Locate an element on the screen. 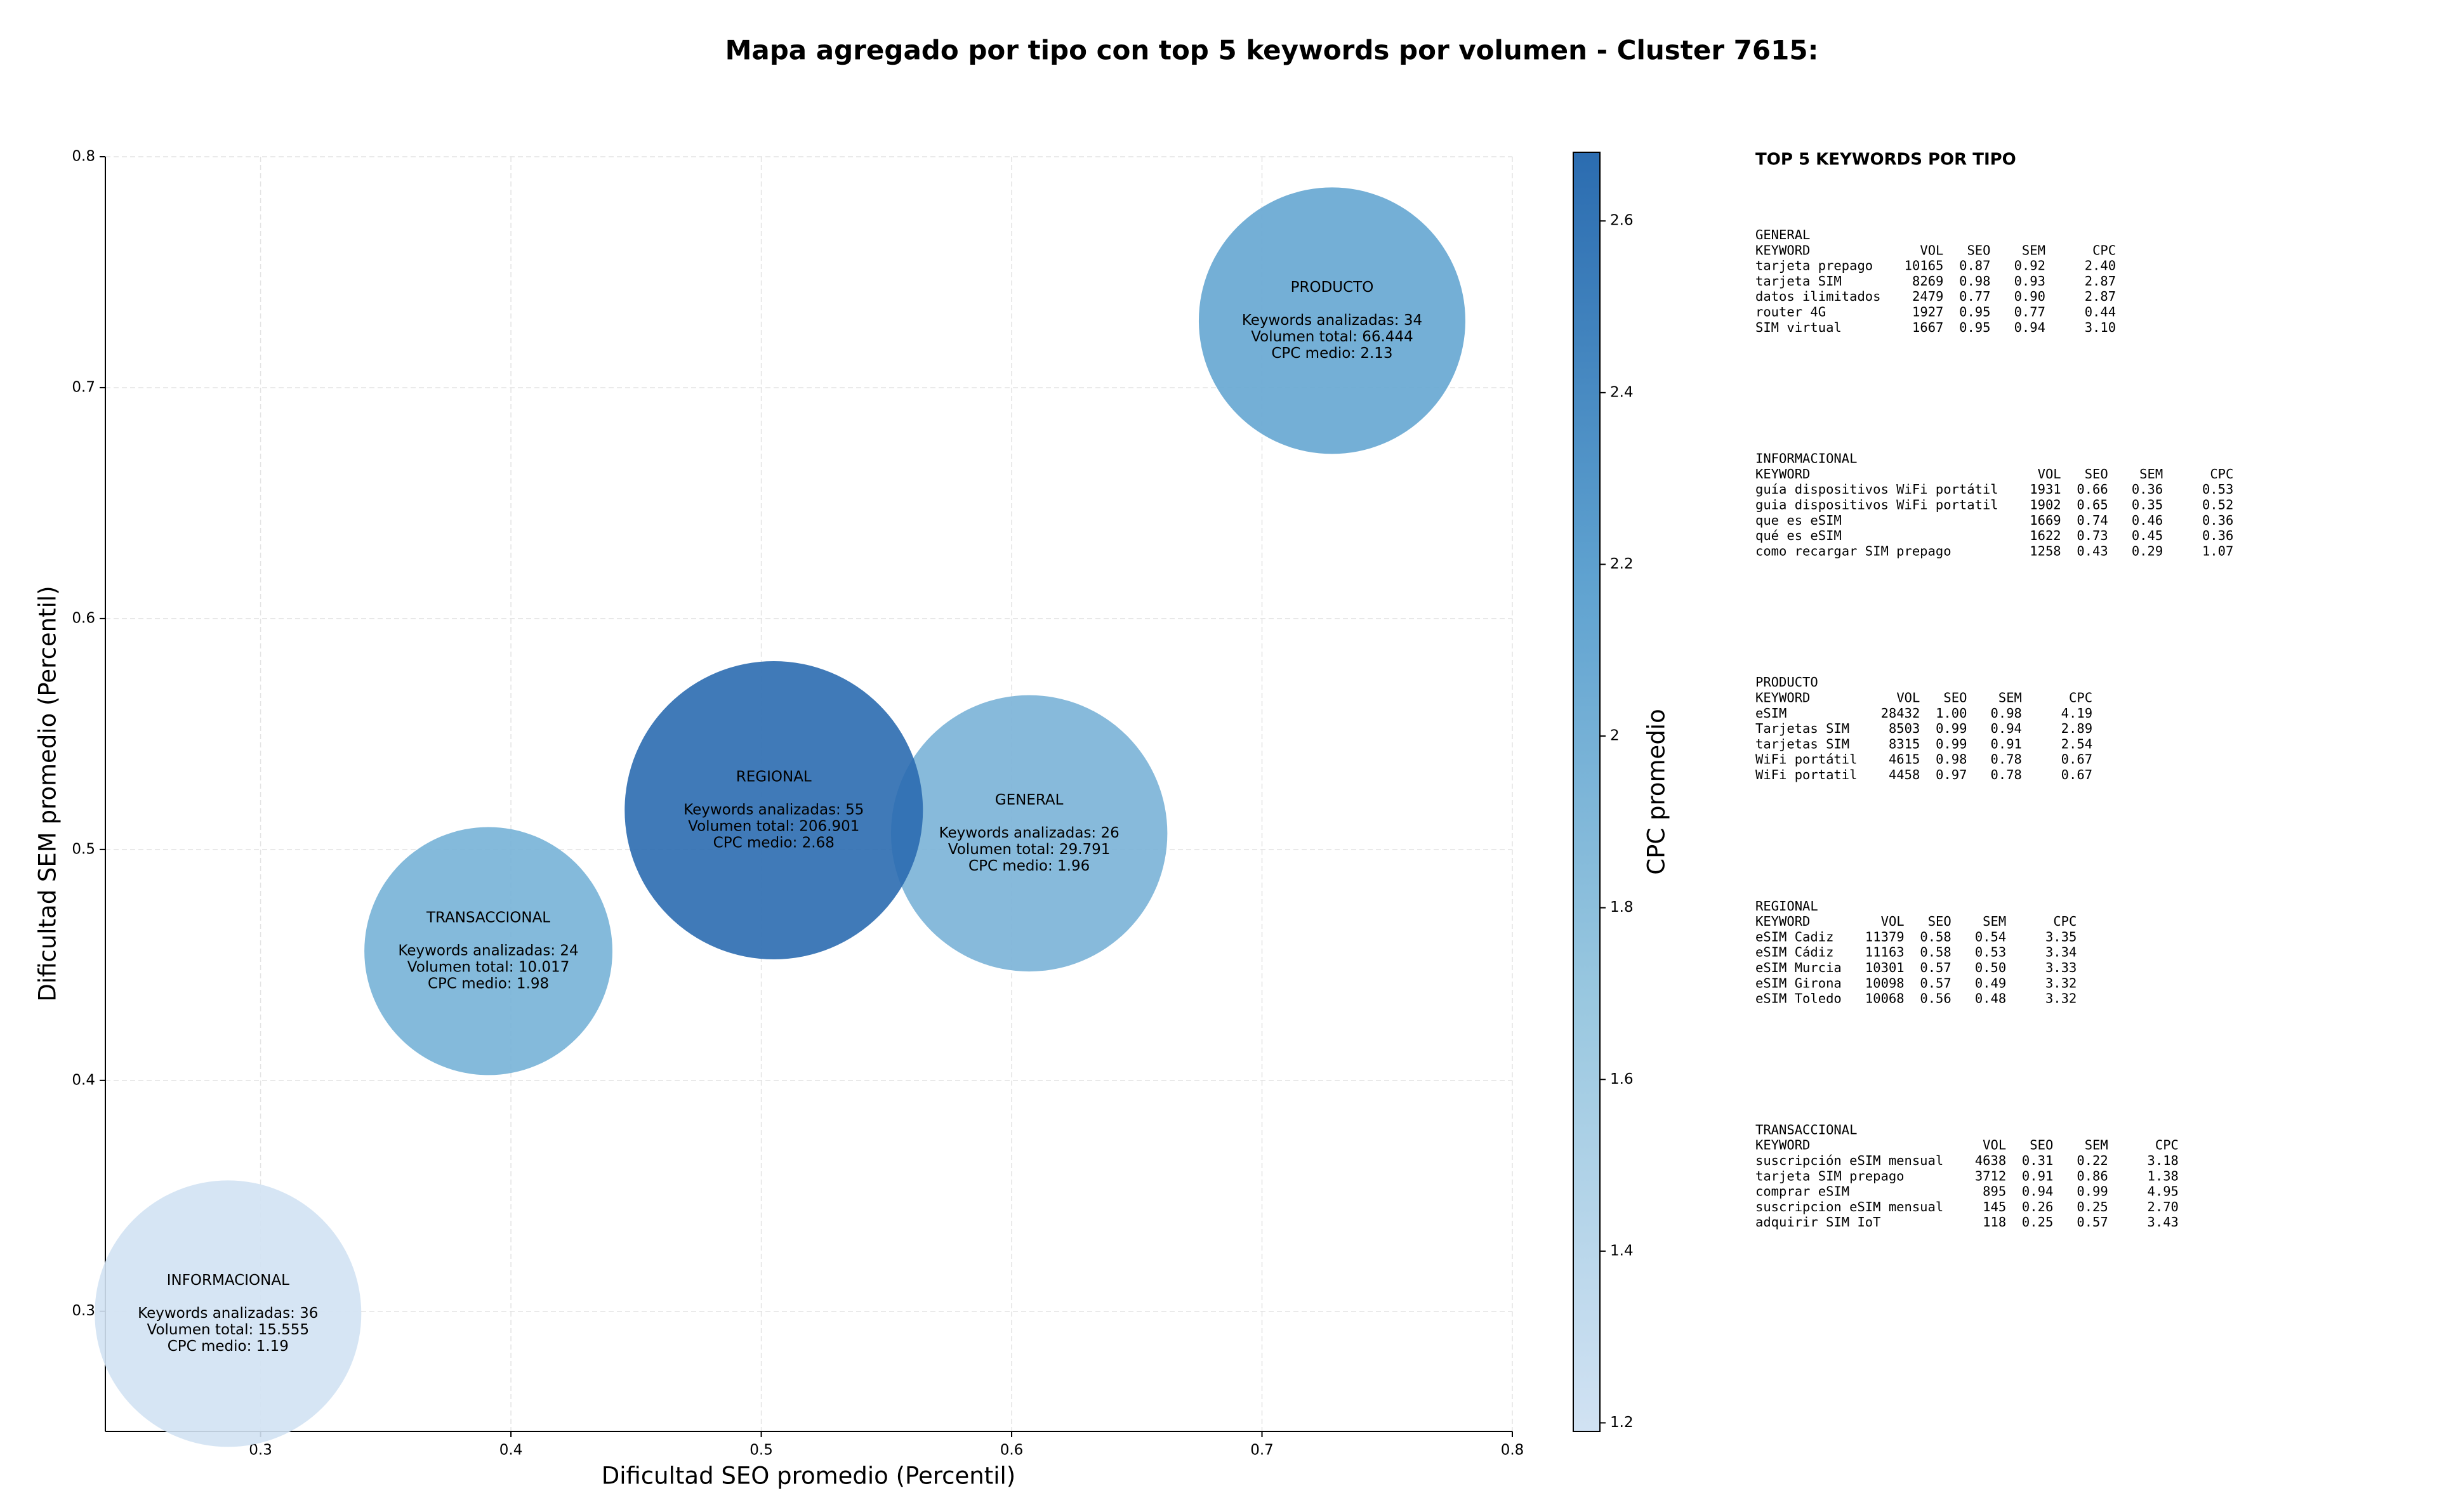 The image size is (2437, 1512). table-cell: 145 is located at coordinates (1994, 1206).